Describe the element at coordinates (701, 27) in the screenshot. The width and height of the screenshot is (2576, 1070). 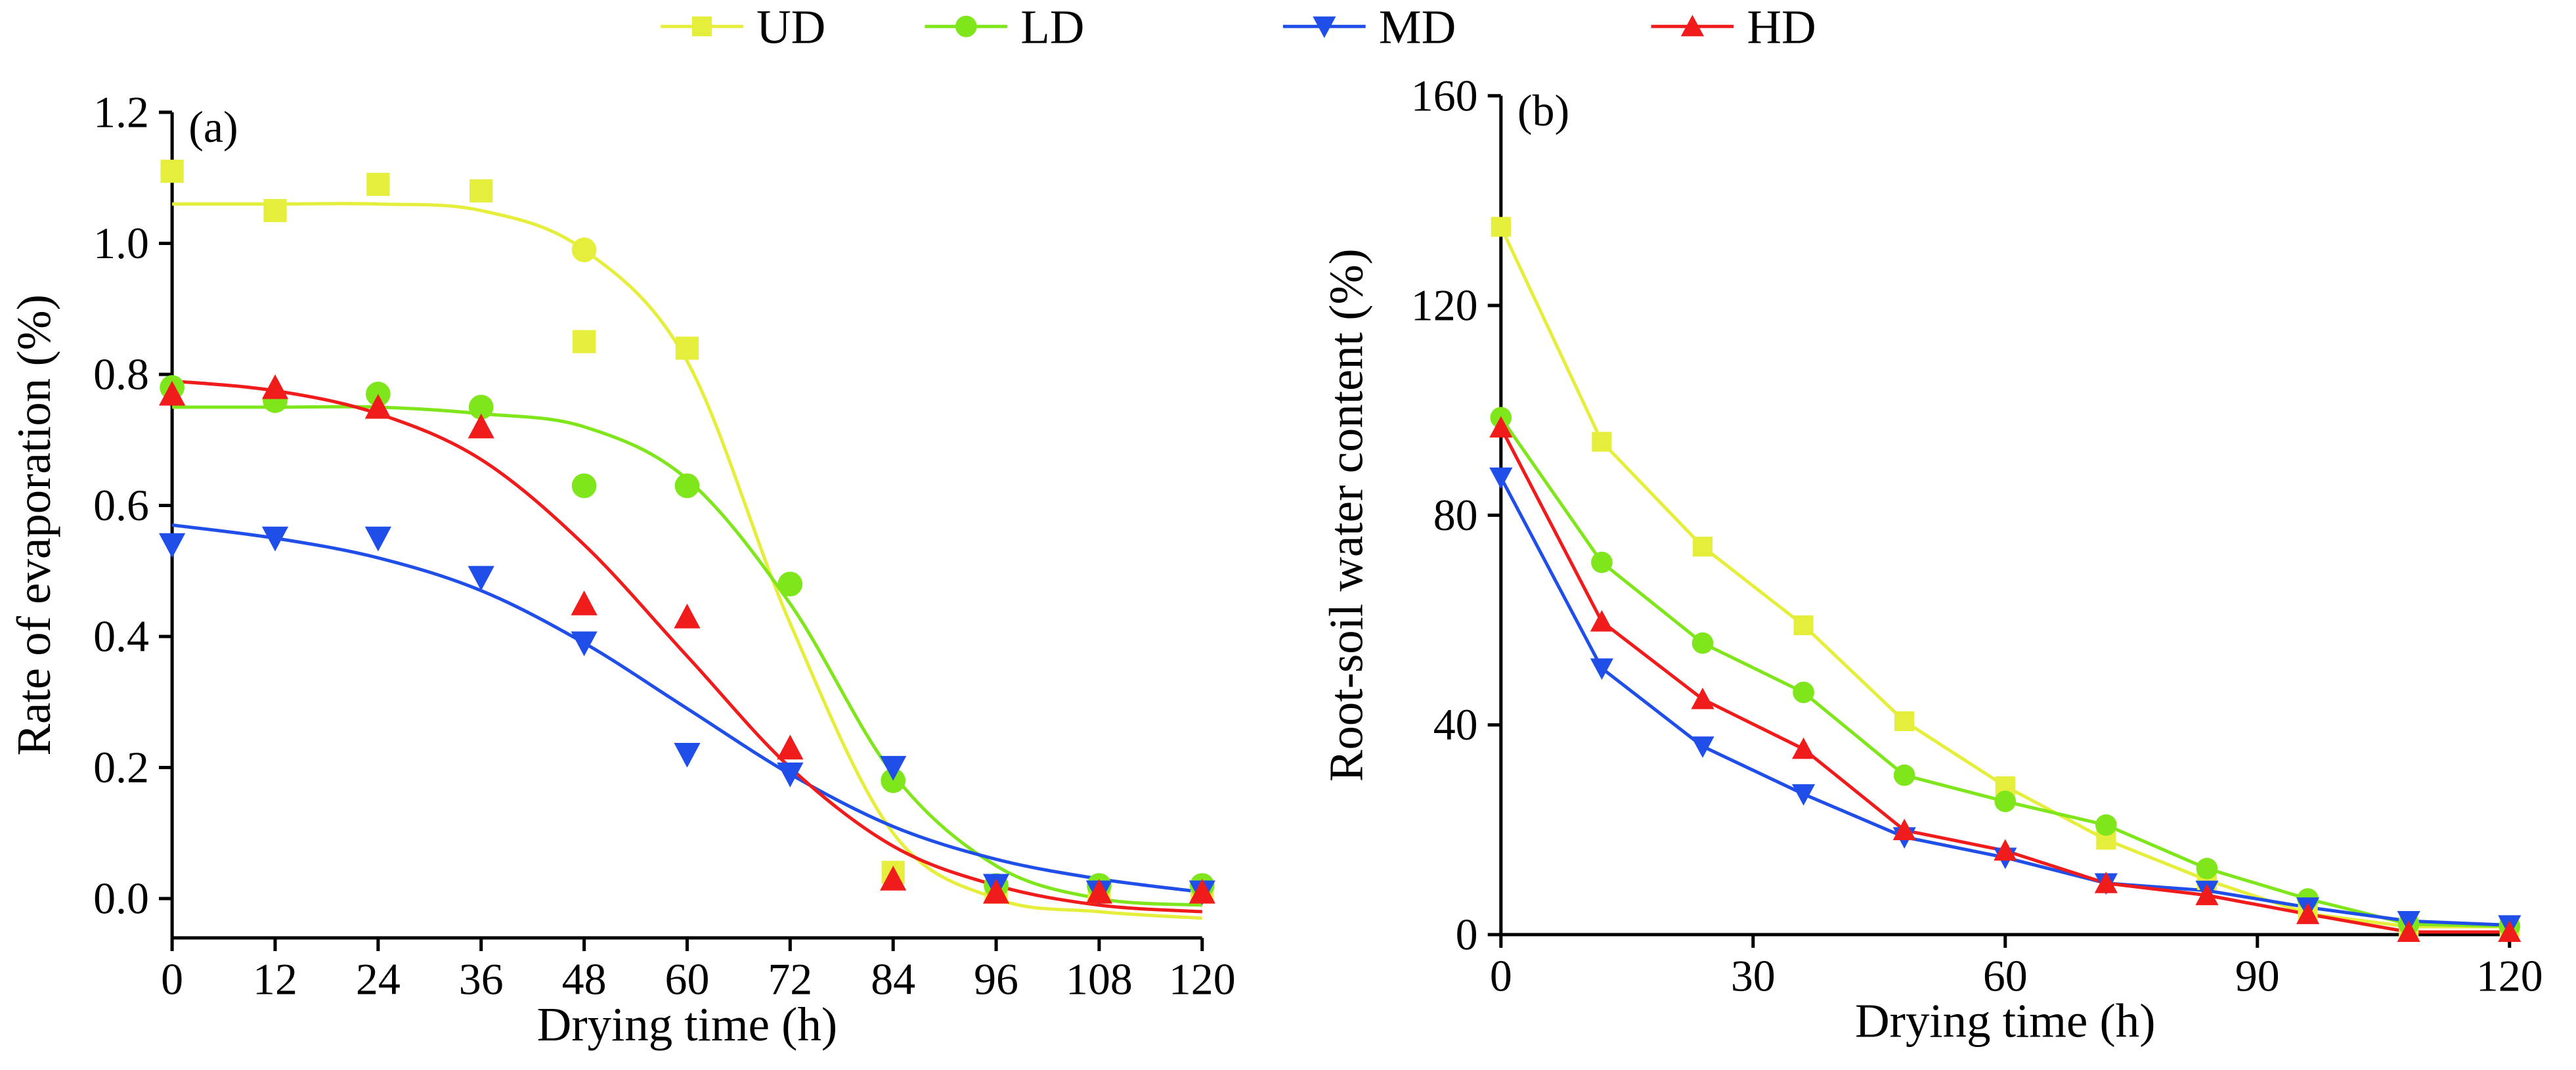
I see `legend-marker-square` at that location.